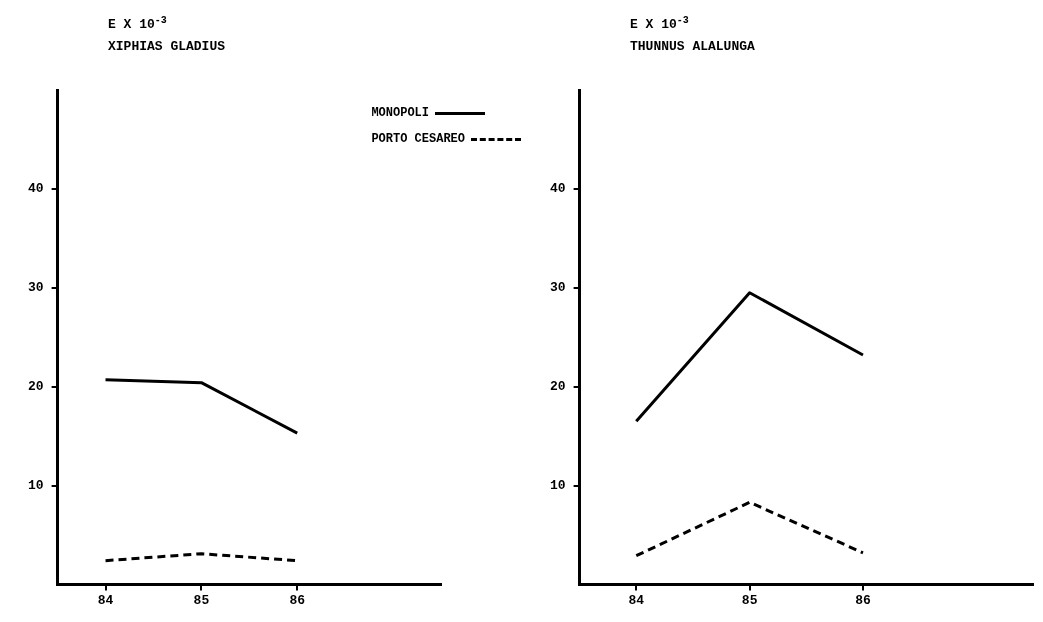  Describe the element at coordinates (692, 47) in the screenshot. I see `chart-title: THUNNUS ALALUNGA` at that location.